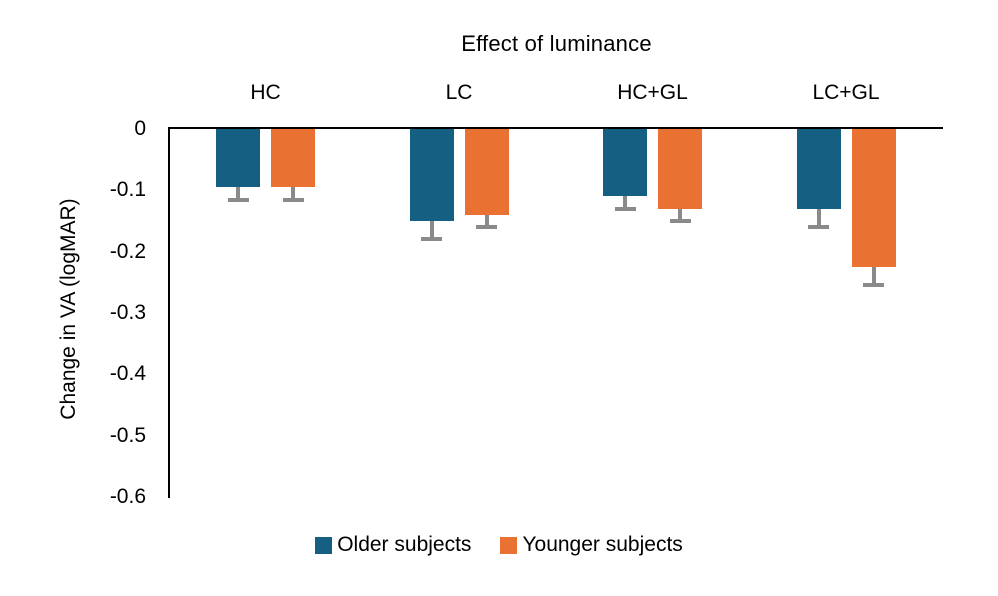 The image size is (998, 596). I want to click on error-bar-cap-younger-subjects-lc, so click(486, 227).